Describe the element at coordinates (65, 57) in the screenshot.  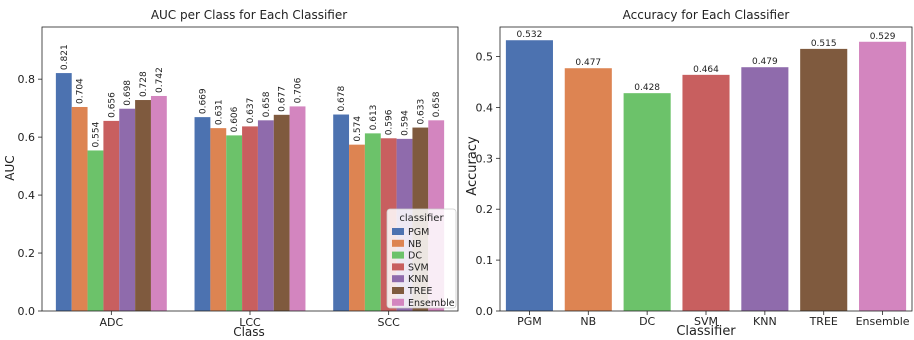
I see `data-label: 0.821` at that location.